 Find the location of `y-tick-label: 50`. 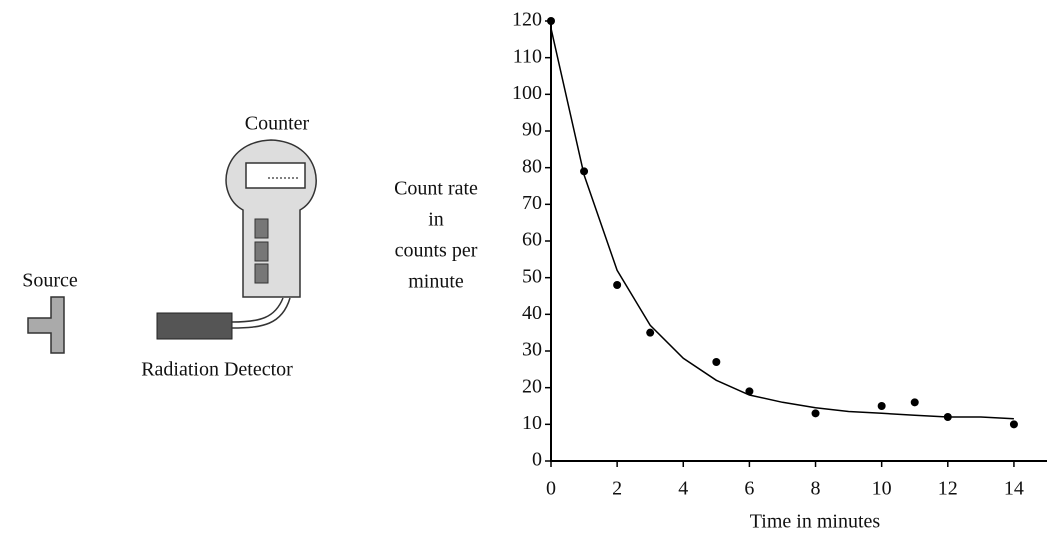

y-tick-label: 50 is located at coordinates (532, 276).